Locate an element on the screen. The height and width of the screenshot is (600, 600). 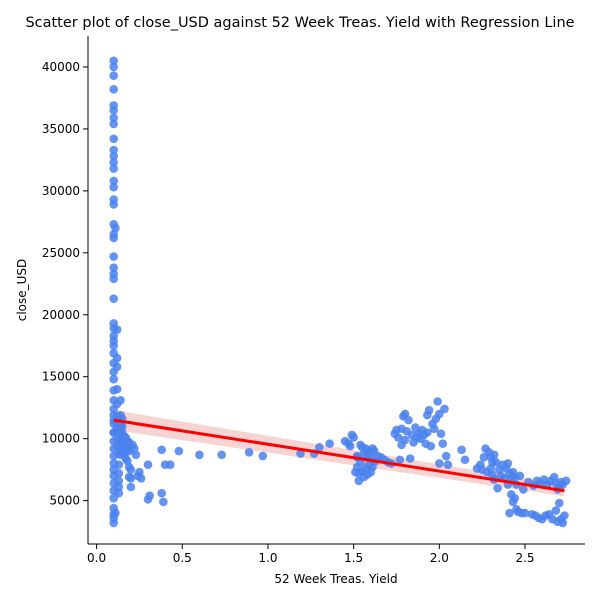
x-tick-label: 1.0 is located at coordinates (267, 558).